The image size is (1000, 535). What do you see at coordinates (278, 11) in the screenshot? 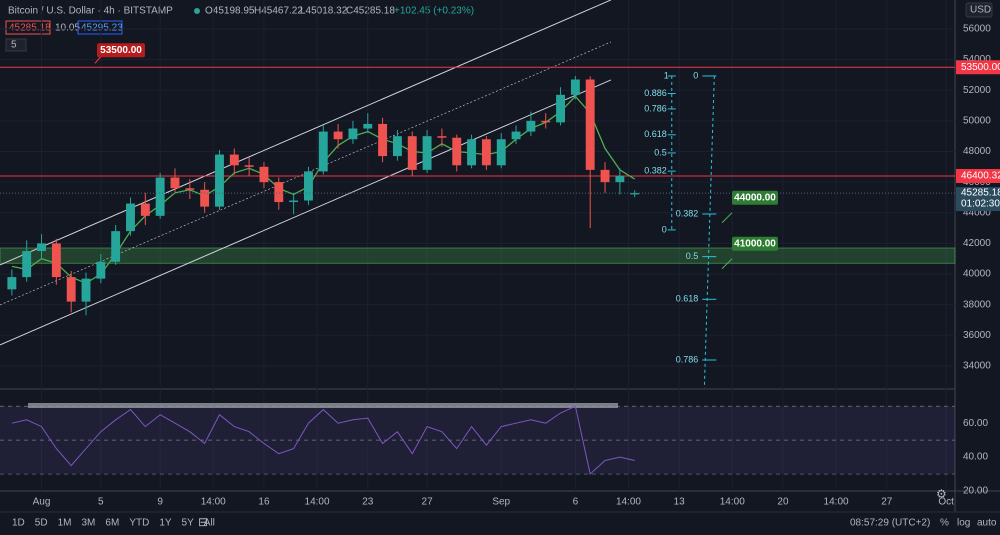
I see `high: H45467.22` at bounding box center [278, 11].